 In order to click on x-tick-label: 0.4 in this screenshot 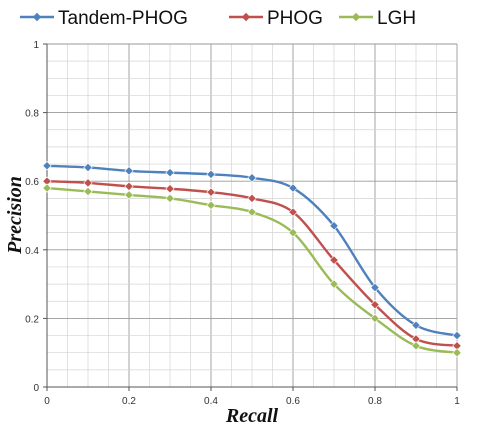, I will do `click(211, 401)`.